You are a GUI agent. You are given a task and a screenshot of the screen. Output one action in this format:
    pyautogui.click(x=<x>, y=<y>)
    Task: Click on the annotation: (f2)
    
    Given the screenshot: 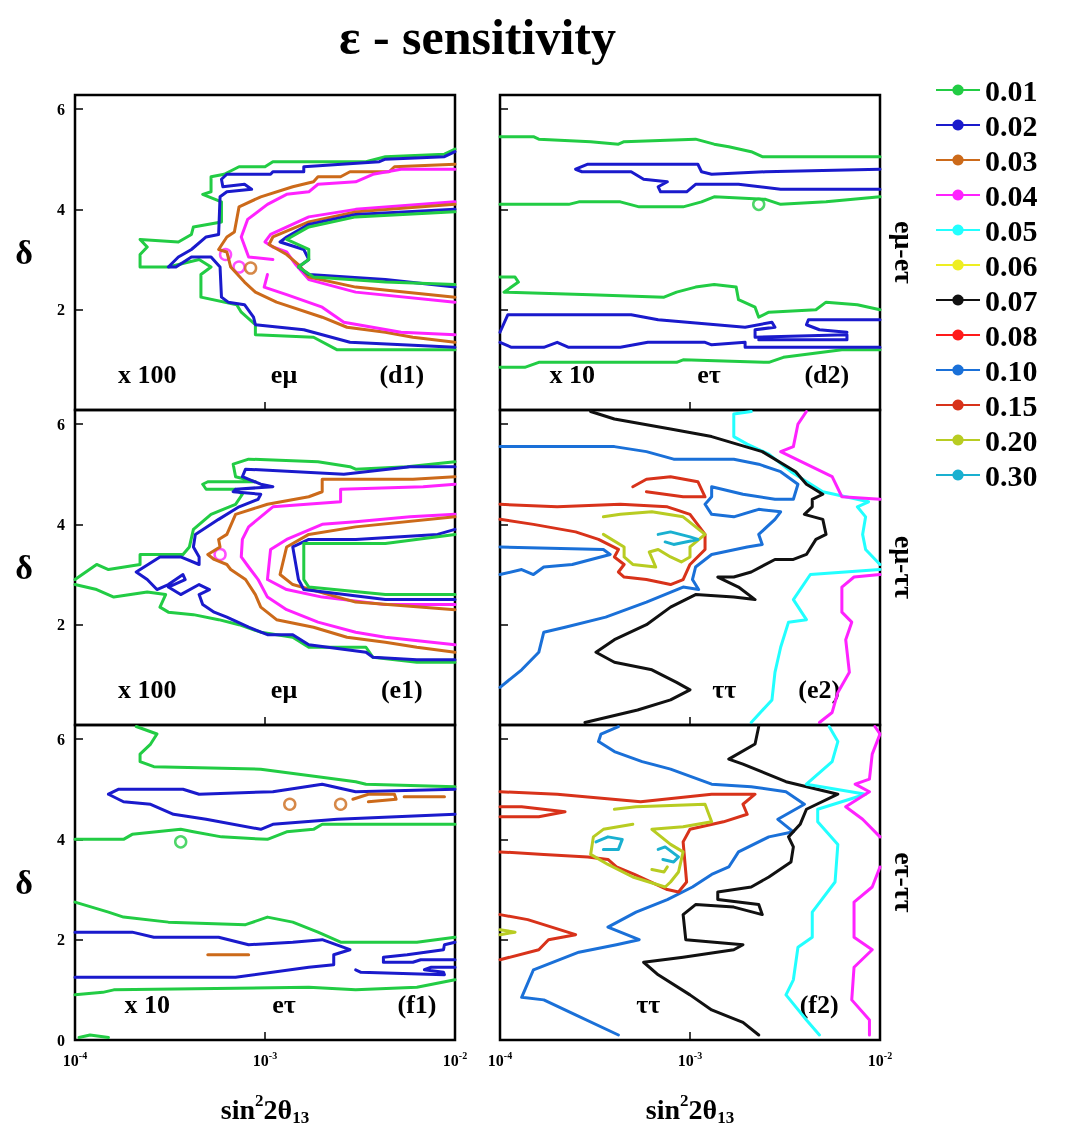 What is the action you would take?
    pyautogui.click(x=819, y=1004)
    